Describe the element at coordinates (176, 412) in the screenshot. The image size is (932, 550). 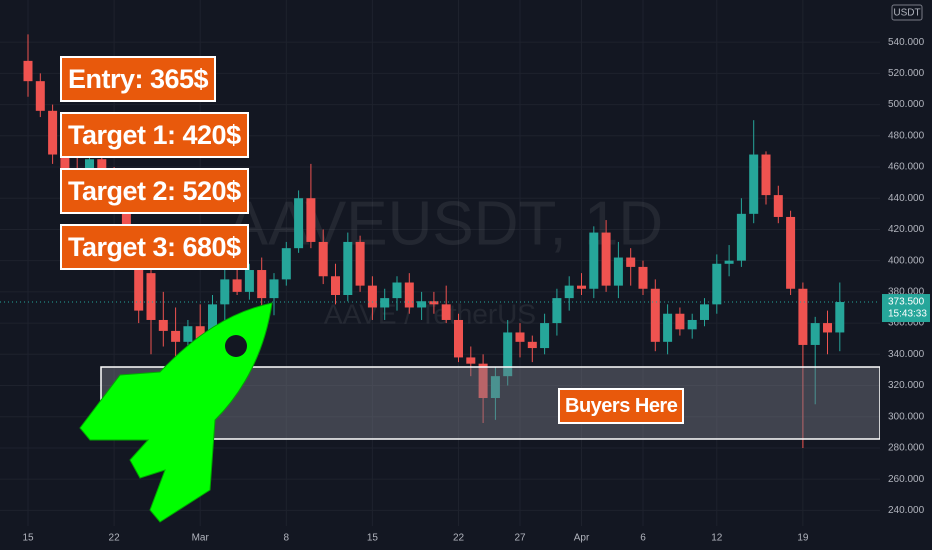
I see `rocket` at that location.